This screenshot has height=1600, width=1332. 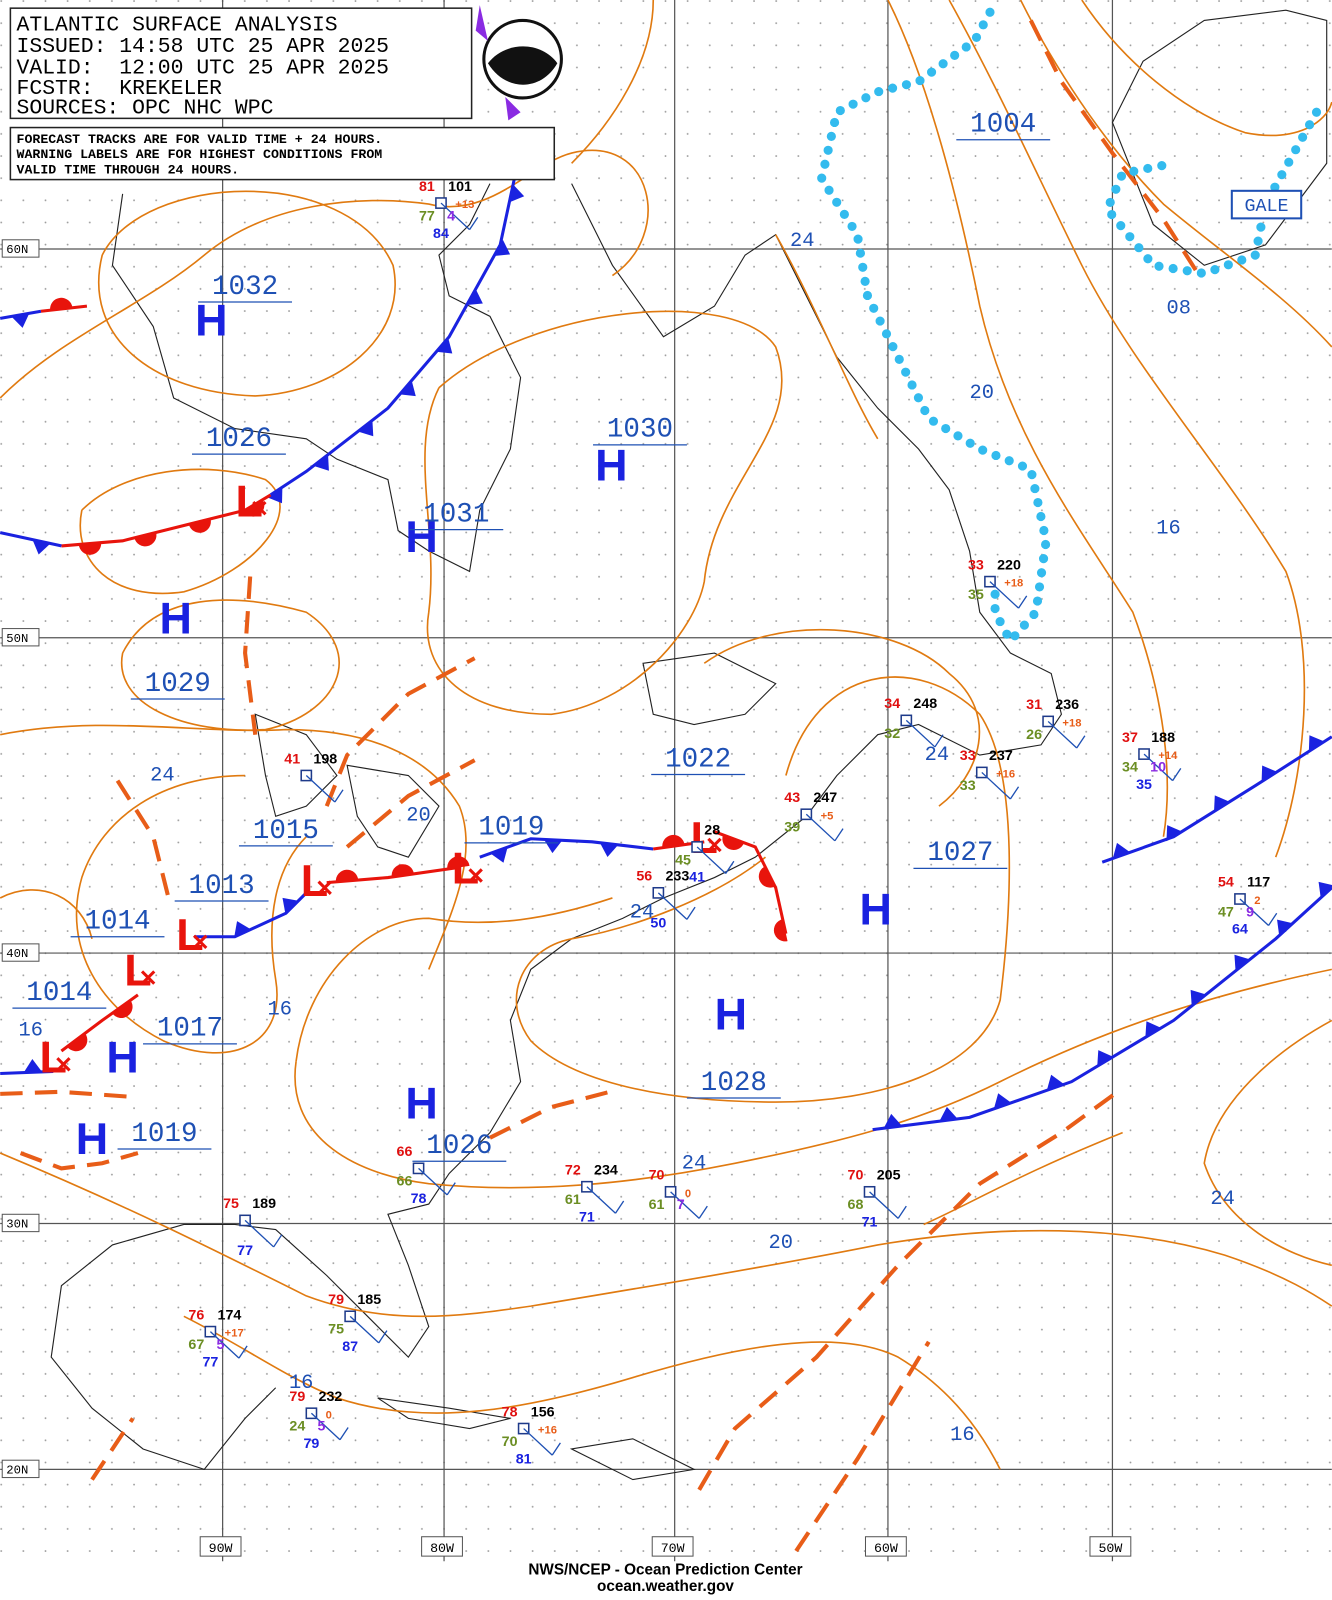 I want to click on station-s: 64, so click(x=1240, y=930).